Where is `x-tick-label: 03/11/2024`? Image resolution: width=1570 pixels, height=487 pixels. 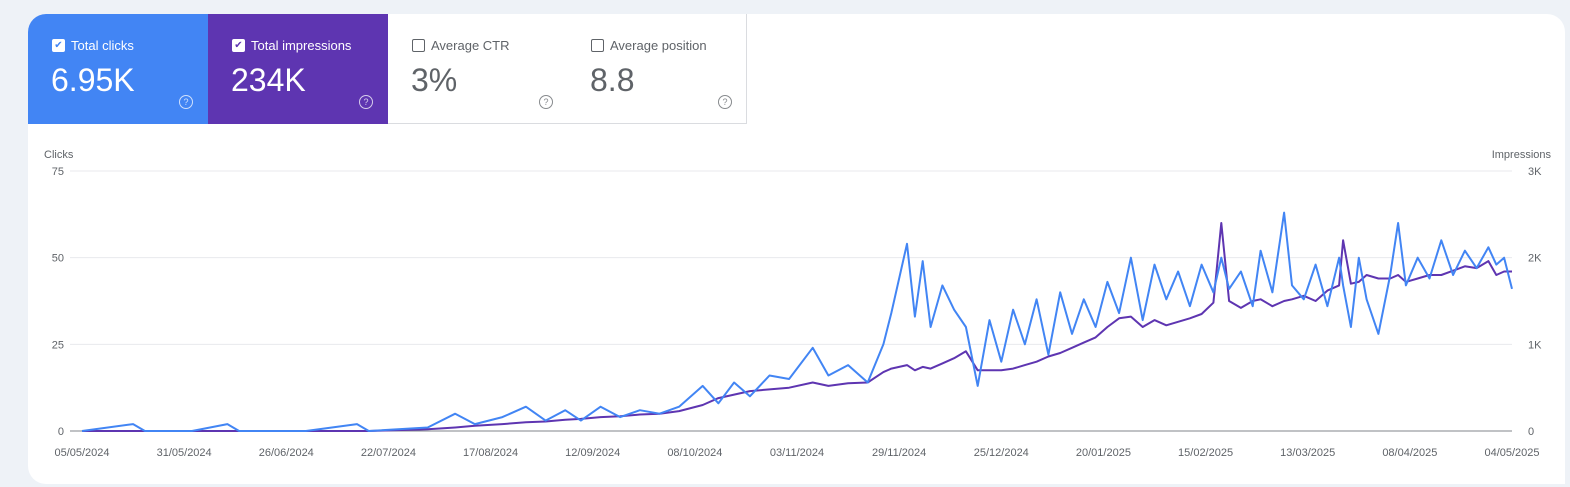 x-tick-label: 03/11/2024 is located at coordinates (797, 453).